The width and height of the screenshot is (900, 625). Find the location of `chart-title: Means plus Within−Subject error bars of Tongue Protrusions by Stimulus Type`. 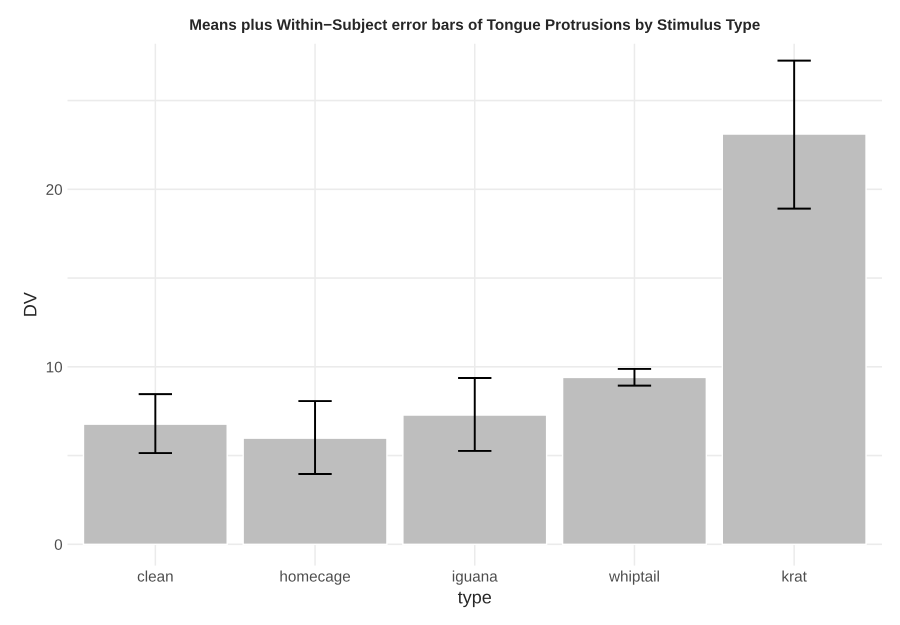

chart-title: Means plus Within−Subject error bars of Tongue Protrusions by Stimulus Type is located at coordinates (475, 26).